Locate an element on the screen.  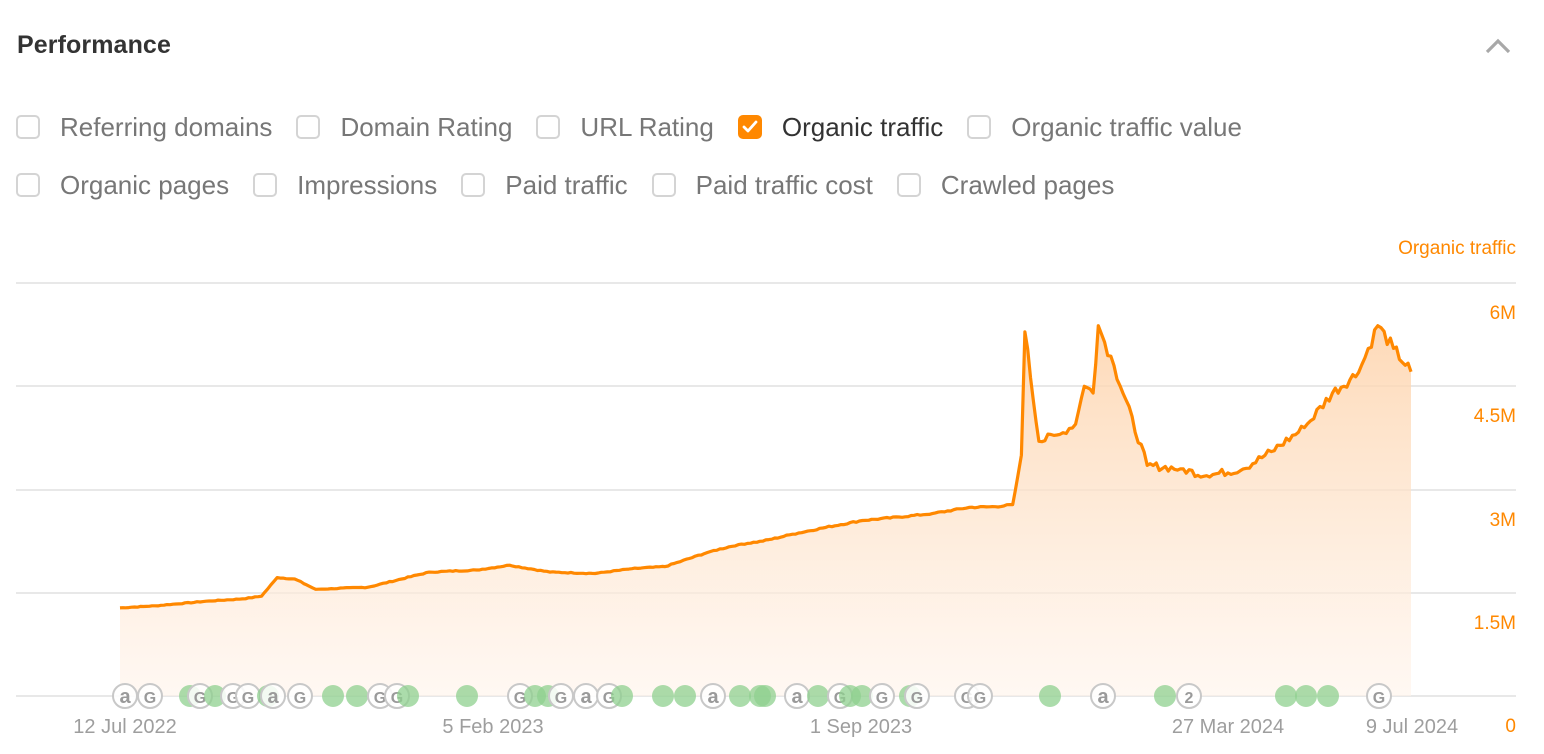
checkbox-paid-traffic-cost: Paid traffic cost is located at coordinates (762, 185).